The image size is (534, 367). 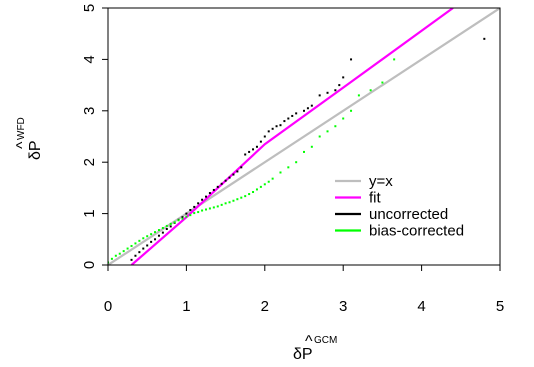 What do you see at coordinates (416, 231) in the screenshot?
I see `legend-label: bias-corrected` at bounding box center [416, 231].